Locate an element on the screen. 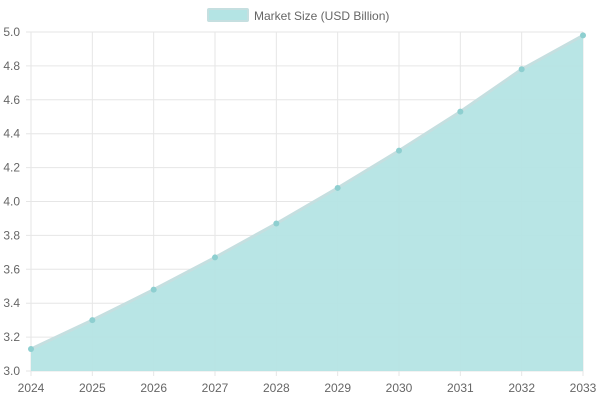  data-point: 2026: 3.48 is located at coordinates (153, 289).